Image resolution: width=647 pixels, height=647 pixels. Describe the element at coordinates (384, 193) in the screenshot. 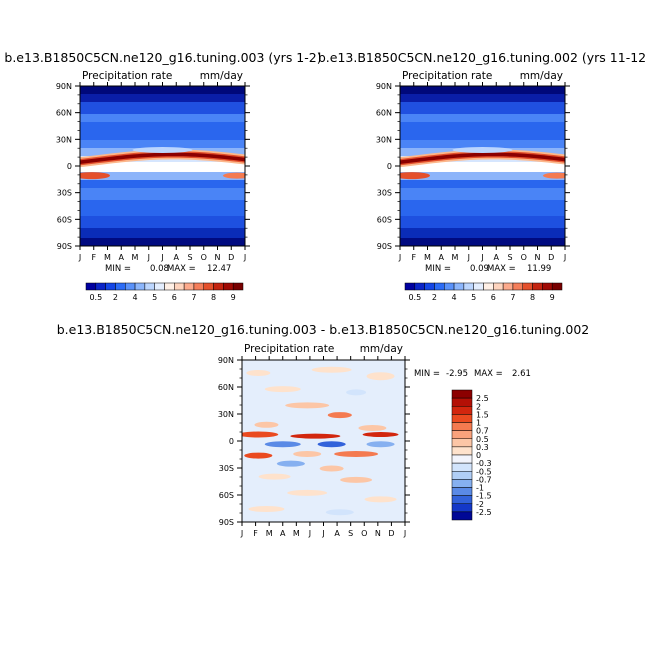

I see `y-tick-label: 30S` at that location.